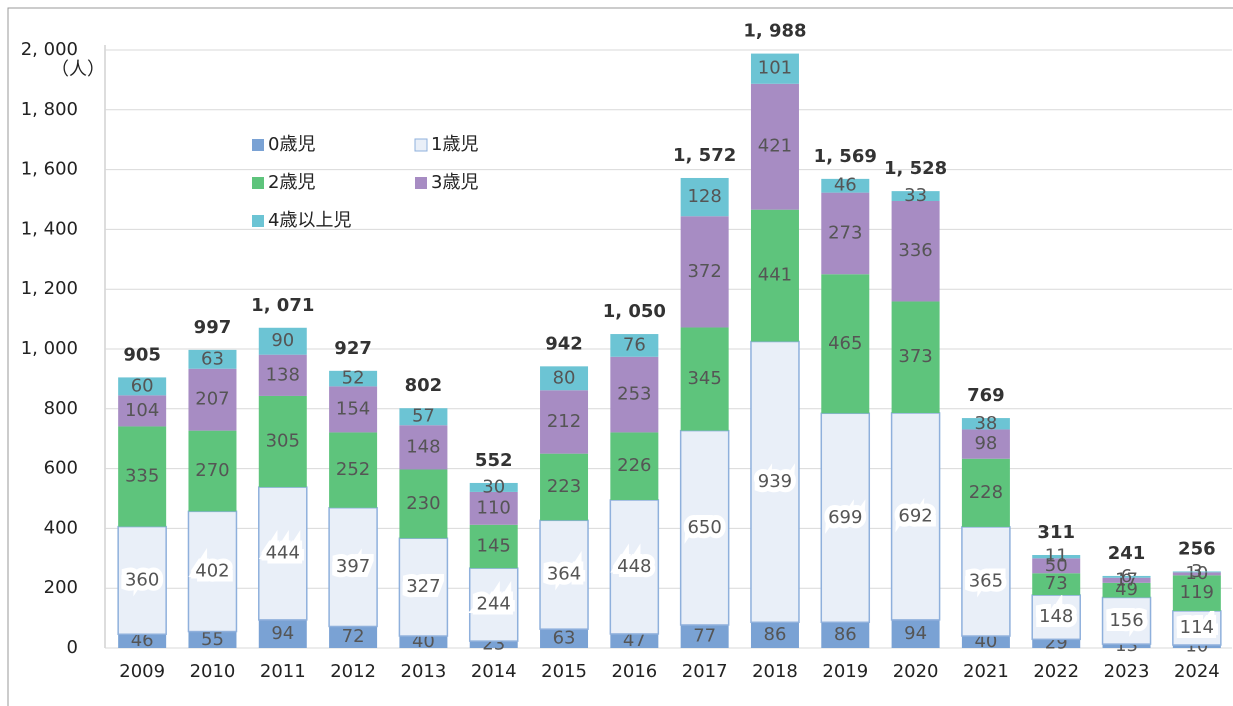 The height and width of the screenshot is (706, 1233). I want to click on segment-label: 692, so click(915, 515).